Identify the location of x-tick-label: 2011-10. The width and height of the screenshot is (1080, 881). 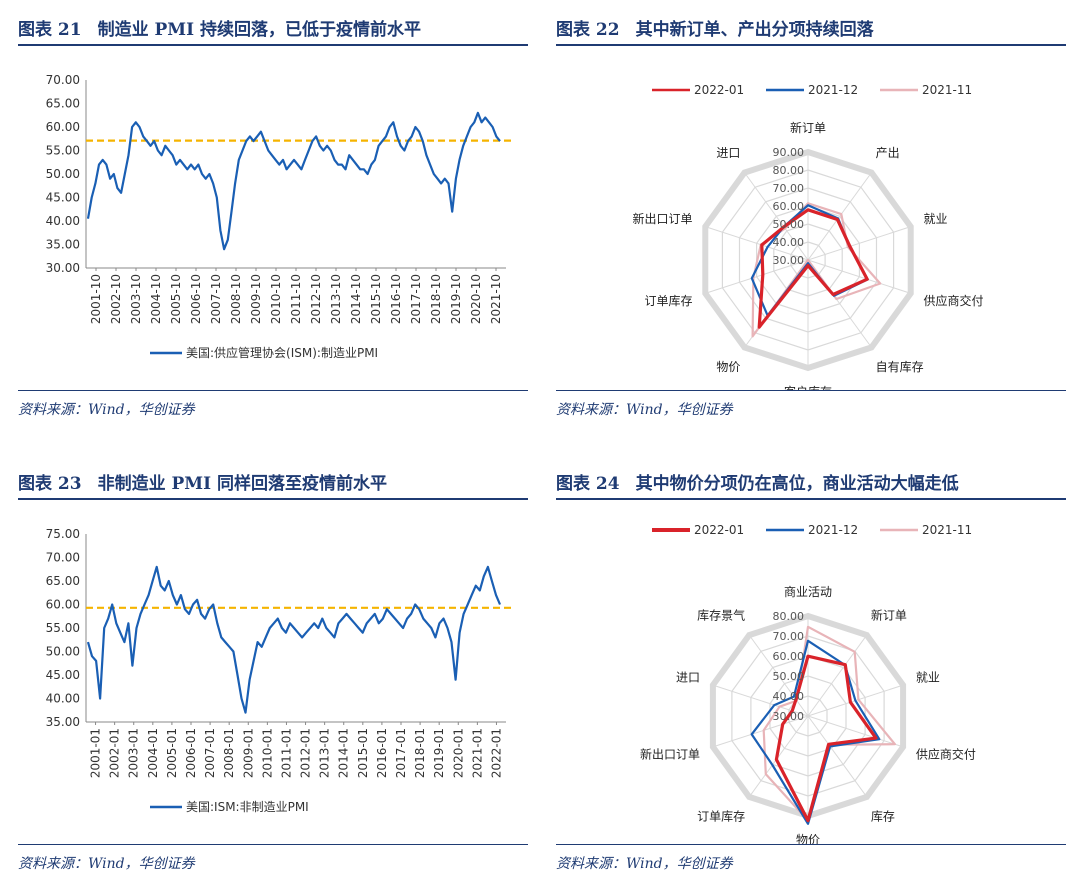
(296, 299).